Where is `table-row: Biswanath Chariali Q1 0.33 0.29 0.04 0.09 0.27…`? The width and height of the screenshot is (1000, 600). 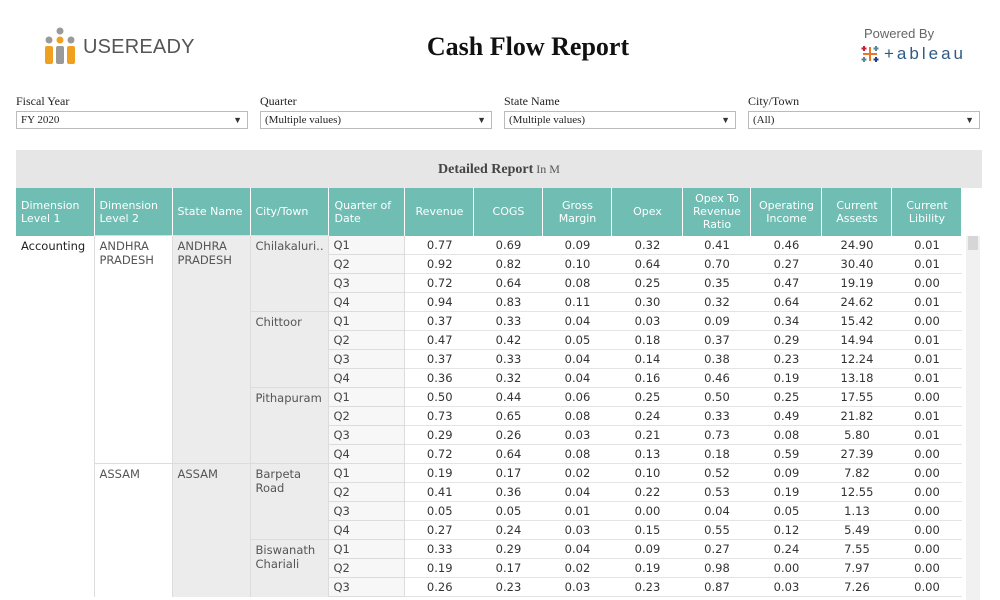 table-row: Biswanath Chariali Q1 0.33 0.29 0.04 0.09 0.27… is located at coordinates (489, 568).